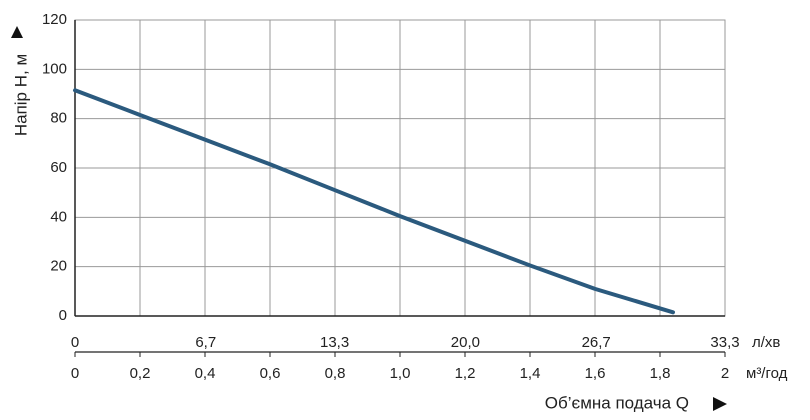 This screenshot has width=810, height=420. I want to click on y-tick-label: 60, so click(58, 167).